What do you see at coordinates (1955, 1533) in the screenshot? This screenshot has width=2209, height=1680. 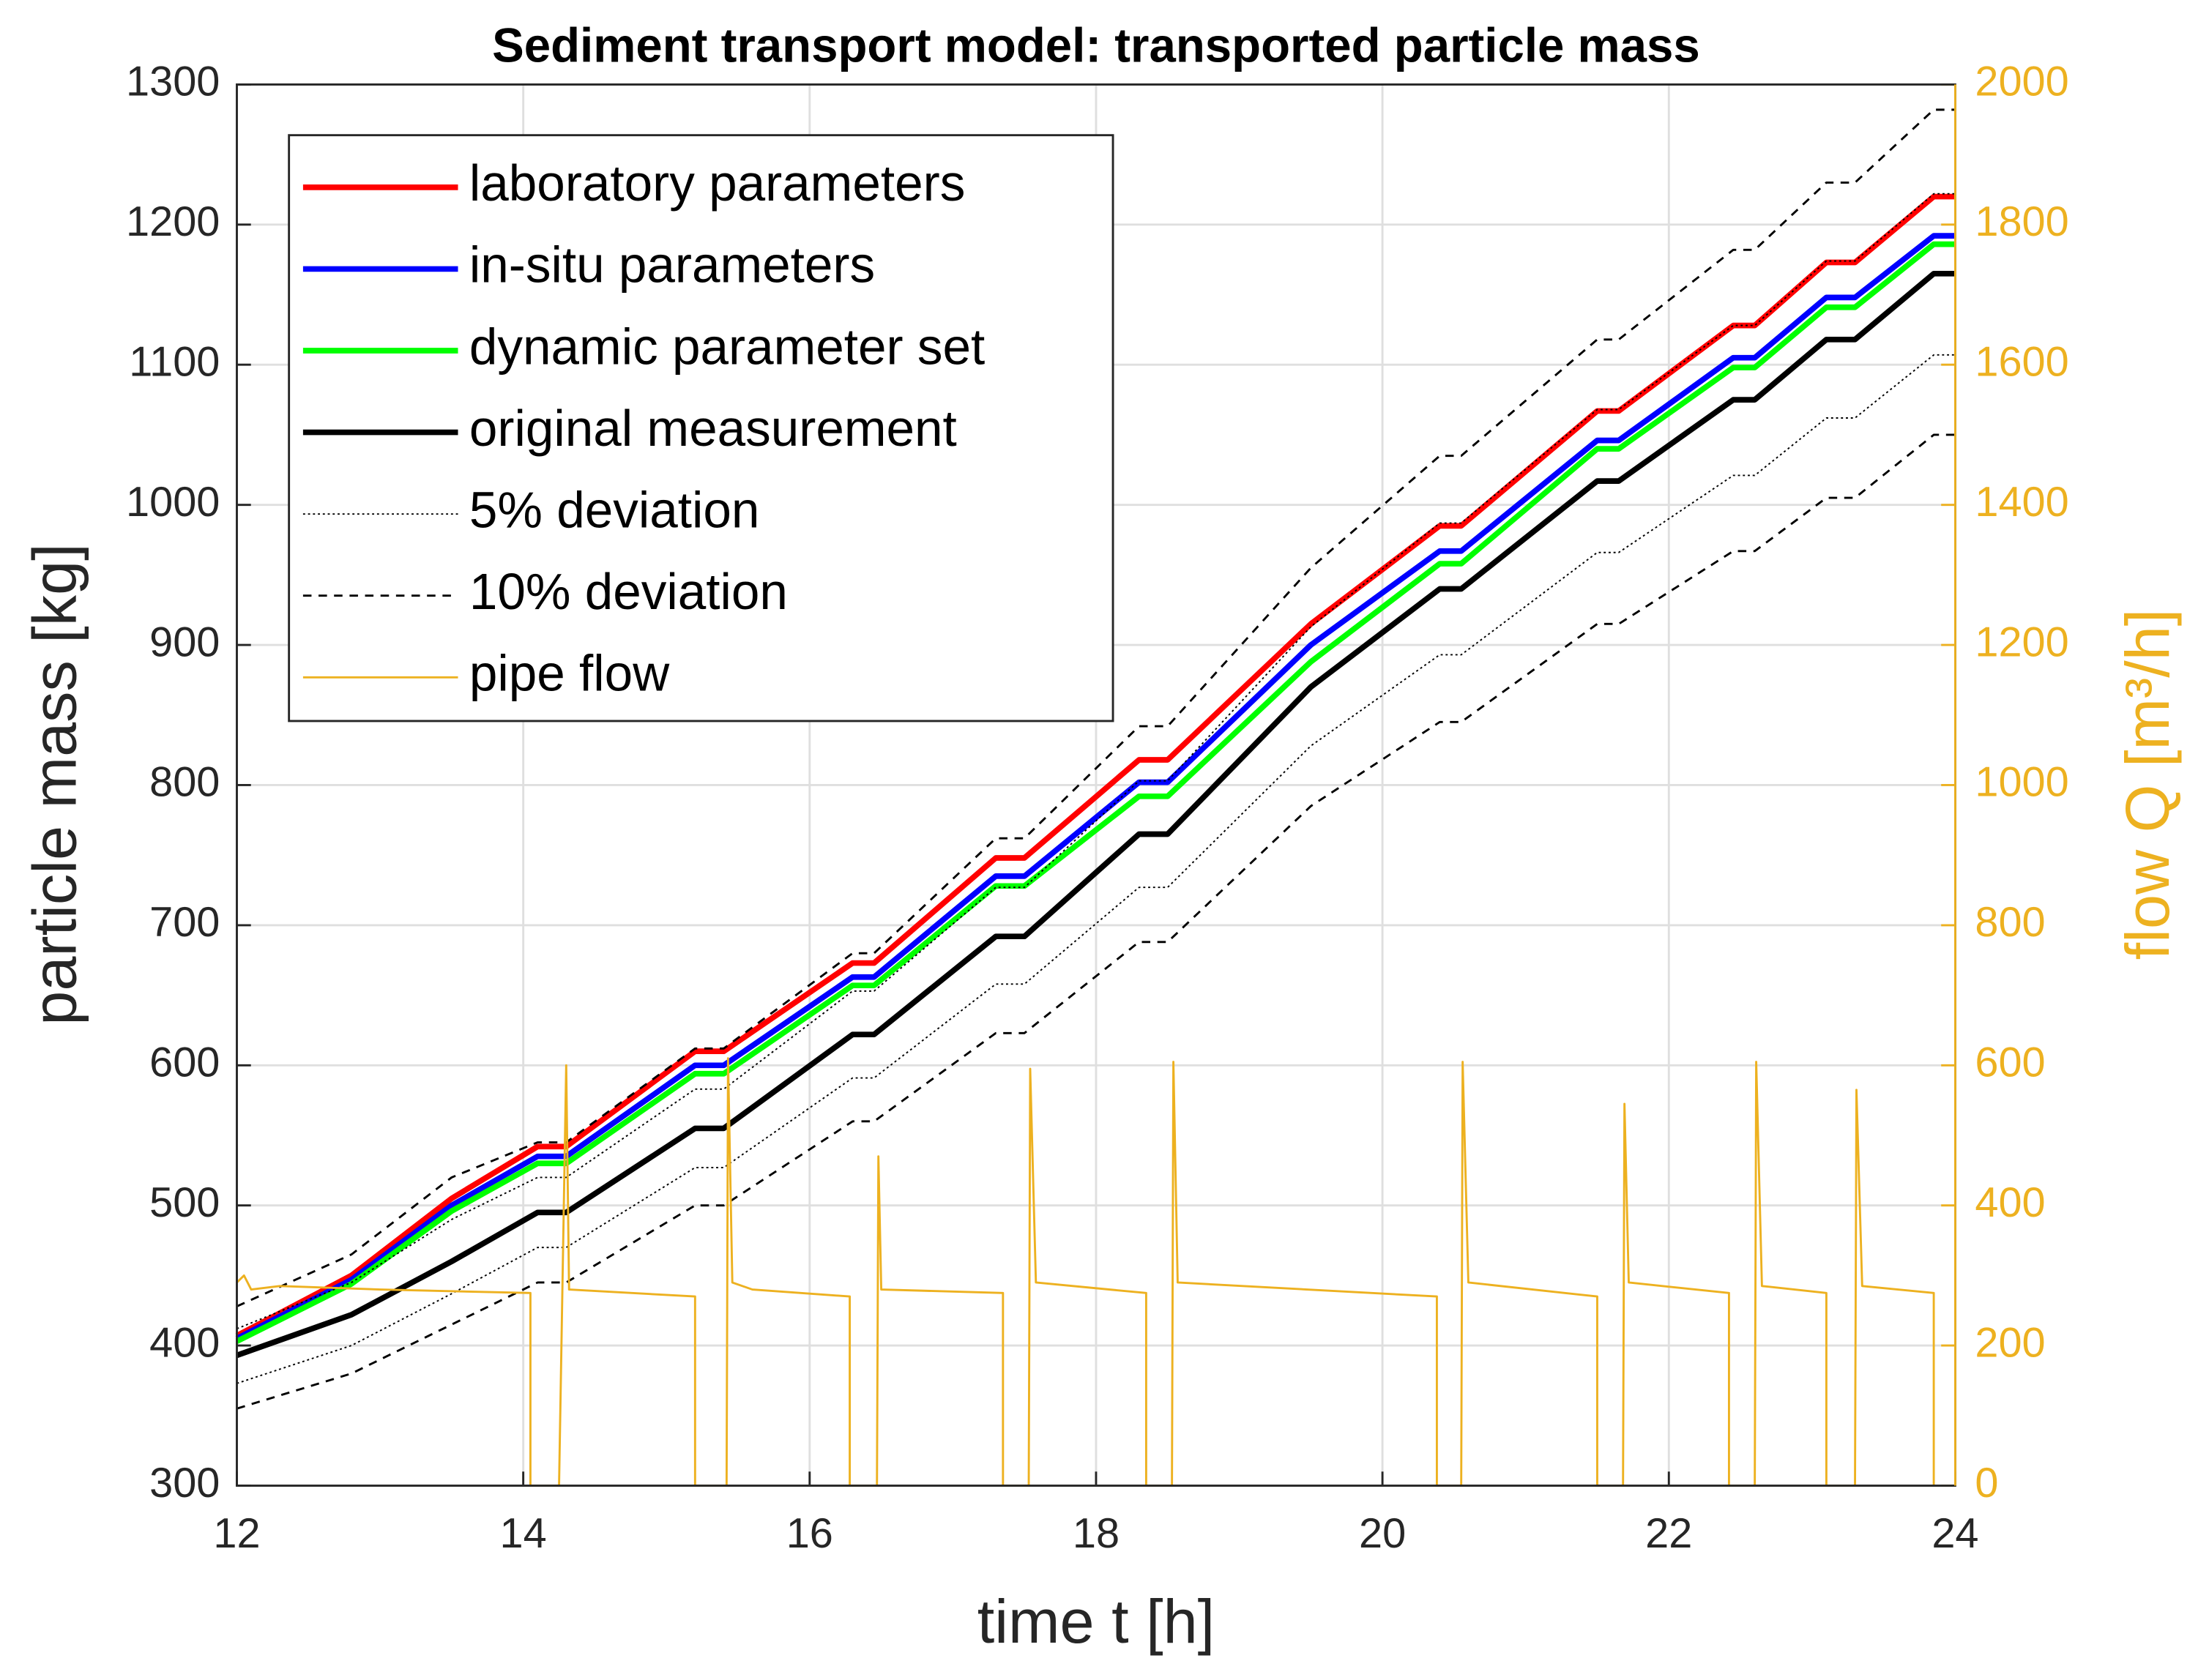 I see `x-tick-label: 24` at bounding box center [1955, 1533].